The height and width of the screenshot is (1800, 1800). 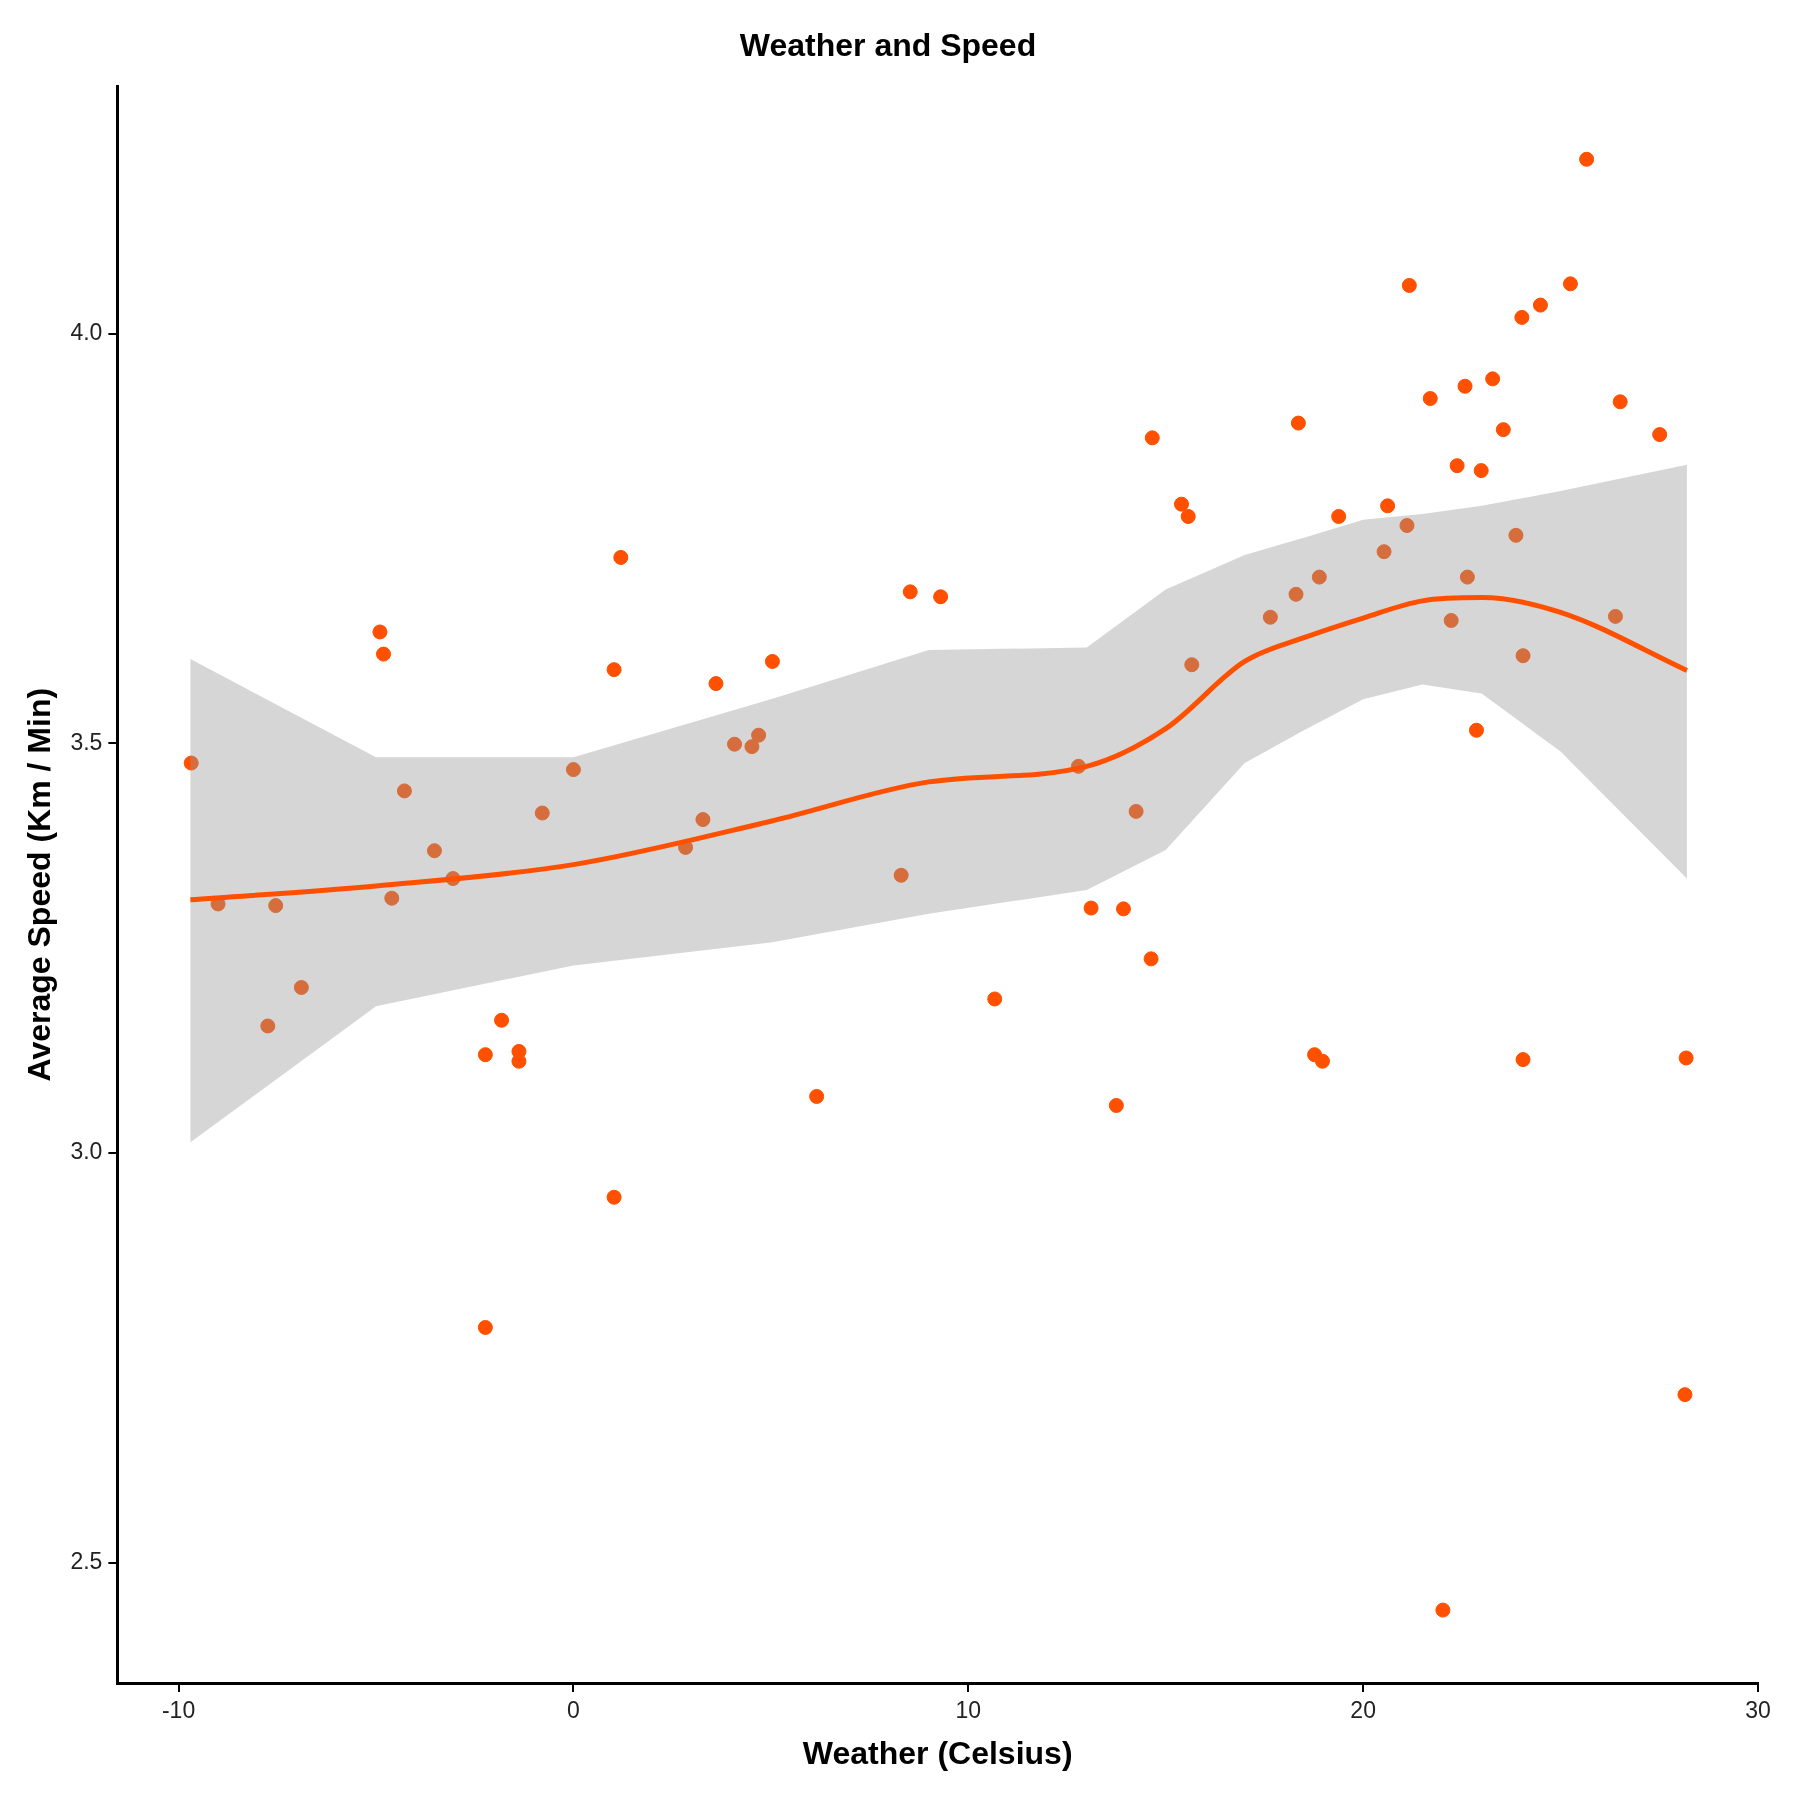 What do you see at coordinates (39, 884) in the screenshot?
I see `y-axis-title: Average Speed (Km / Min)` at bounding box center [39, 884].